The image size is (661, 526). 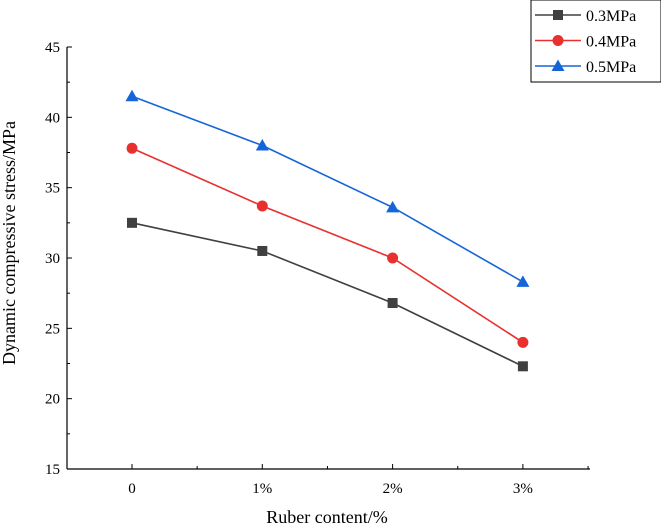 What do you see at coordinates (326, 516) in the screenshot?
I see `x-axis-title: Ruber content/%` at bounding box center [326, 516].